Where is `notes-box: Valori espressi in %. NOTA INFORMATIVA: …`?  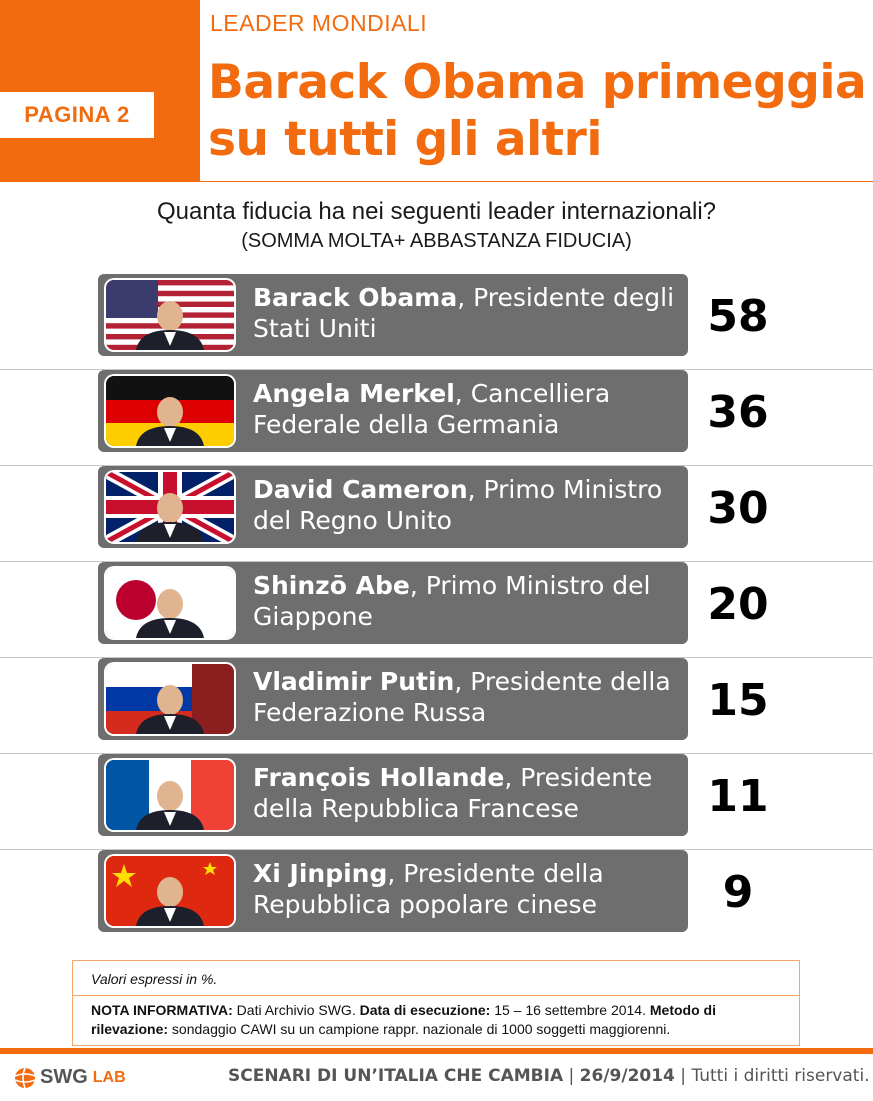
notes-box: Valori espressi in %. NOTA INFORMATIVA: … is located at coordinates (436, 1003).